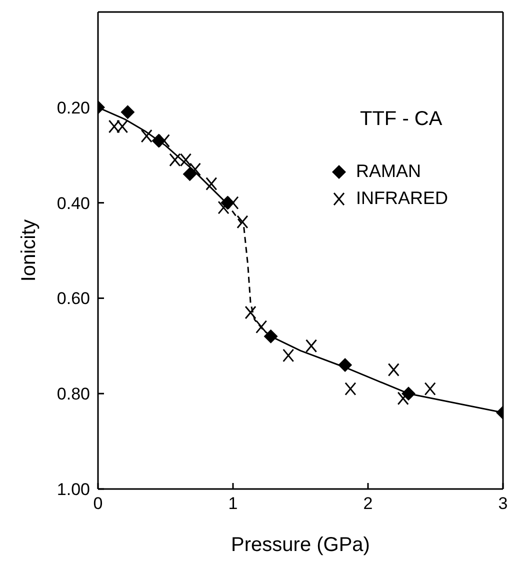 Image resolution: width=528 pixels, height=573 pixels. What do you see at coordinates (73, 203) in the screenshot?
I see `y-tick-label: 0.40` at bounding box center [73, 203].